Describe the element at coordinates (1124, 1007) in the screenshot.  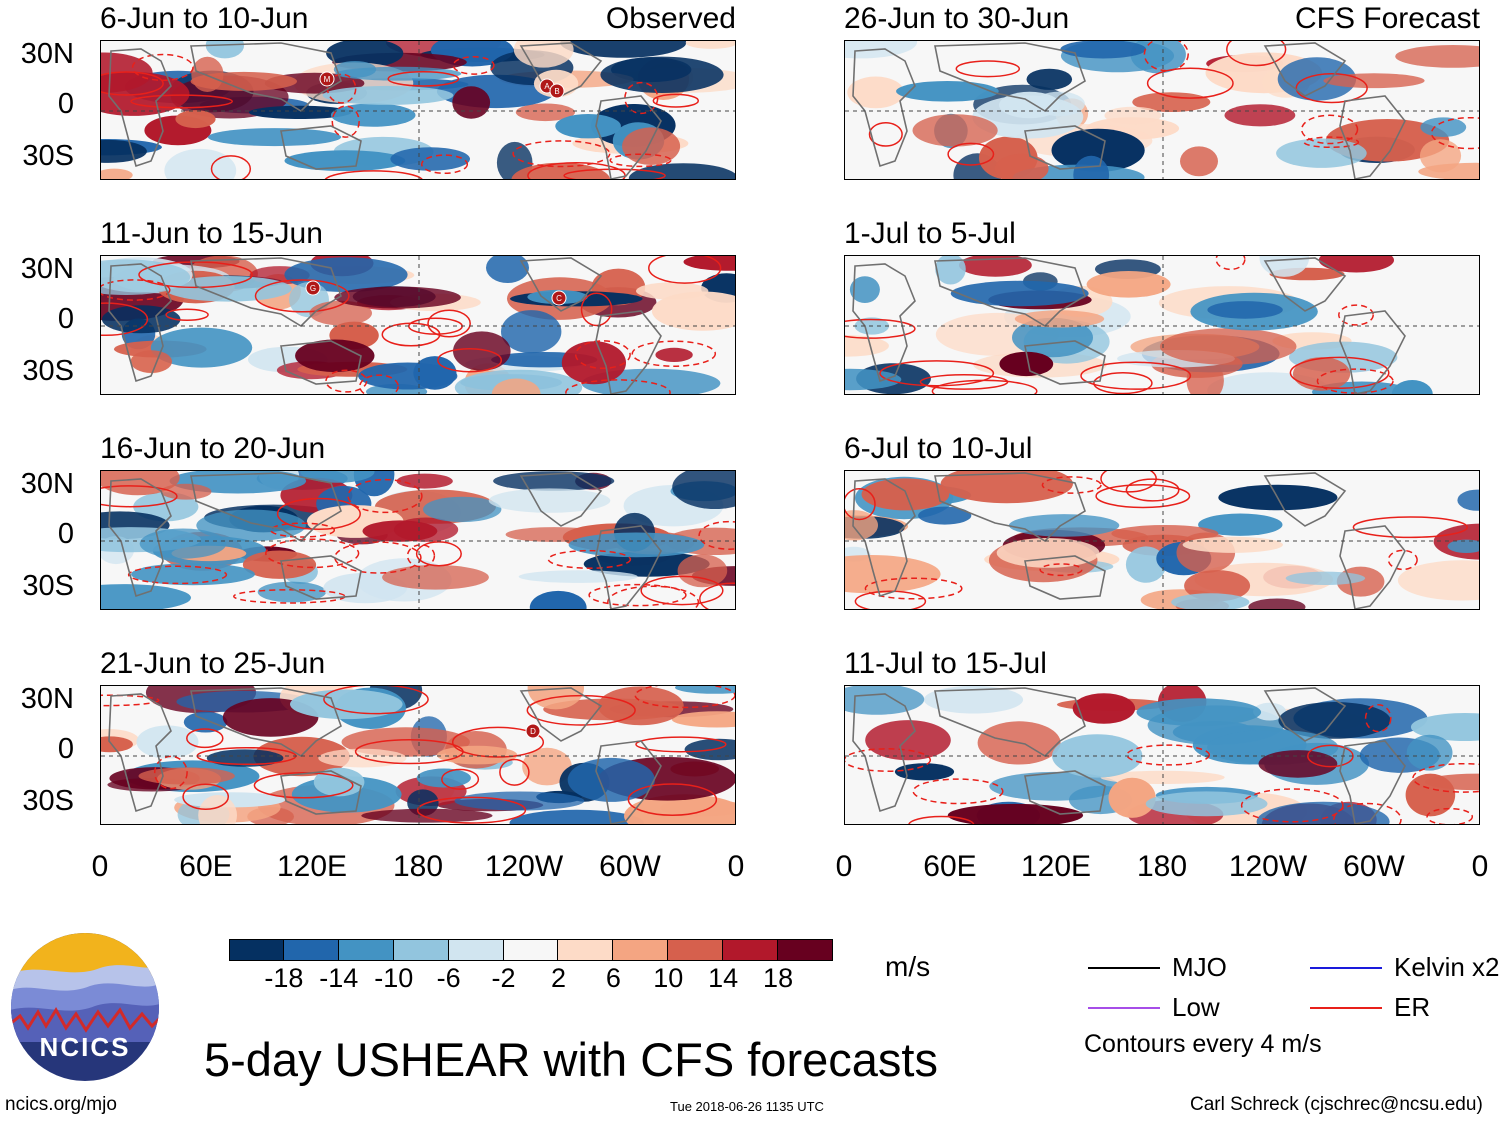
I see `legend-line-low` at that location.